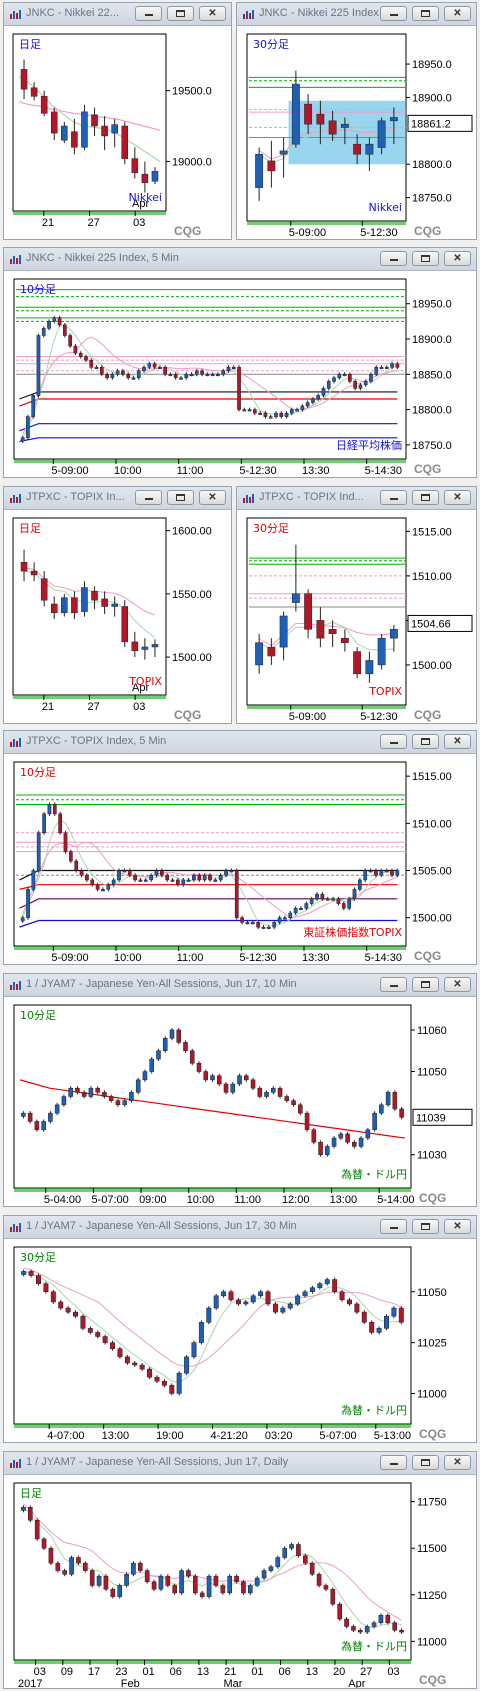 This screenshot has height=1691, width=480. Describe the element at coordinates (319, 13) in the screenshot. I see `window-title: JNKC - Nikkei 225 Index,` at that location.